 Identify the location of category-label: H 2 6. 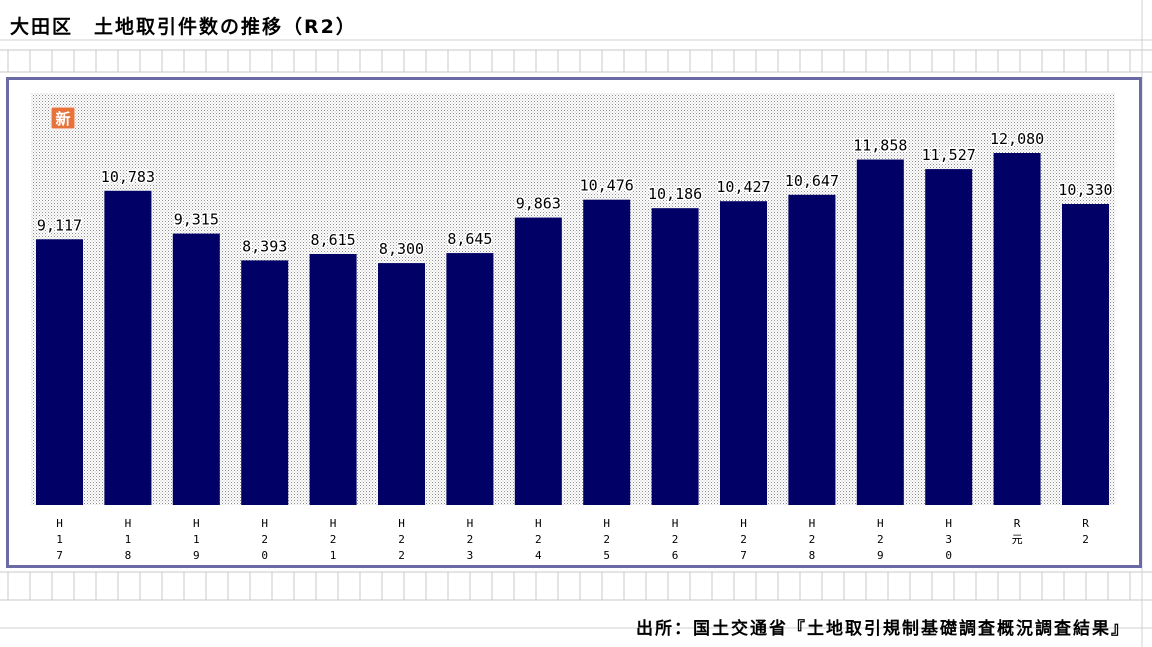
(675, 539).